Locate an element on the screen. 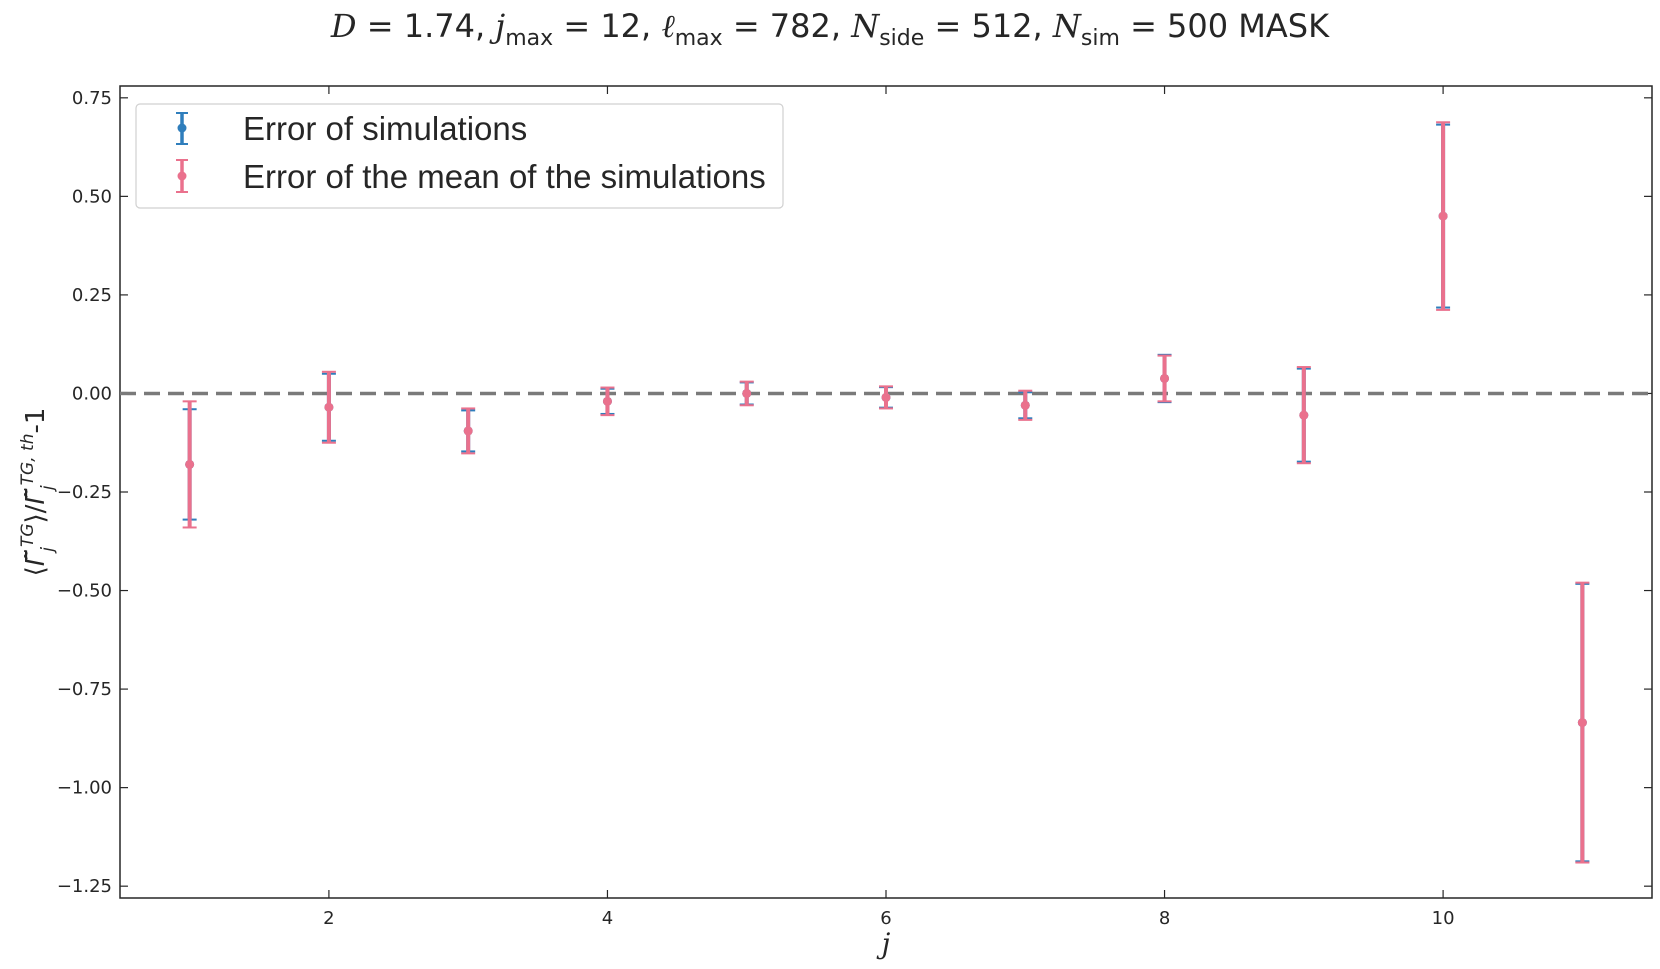 The image size is (1660, 969). y-tick-label: 0.75 is located at coordinates (92, 98).